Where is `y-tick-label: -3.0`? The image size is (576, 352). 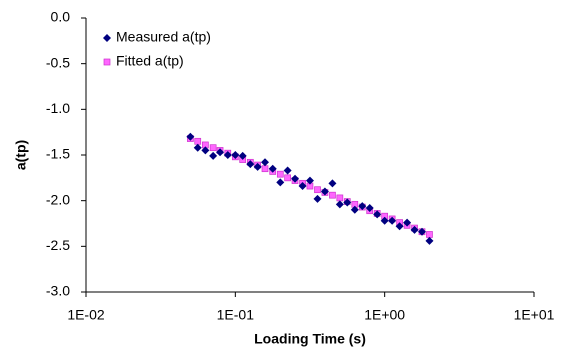 y-tick-label: -3.0 is located at coordinates (58, 291).